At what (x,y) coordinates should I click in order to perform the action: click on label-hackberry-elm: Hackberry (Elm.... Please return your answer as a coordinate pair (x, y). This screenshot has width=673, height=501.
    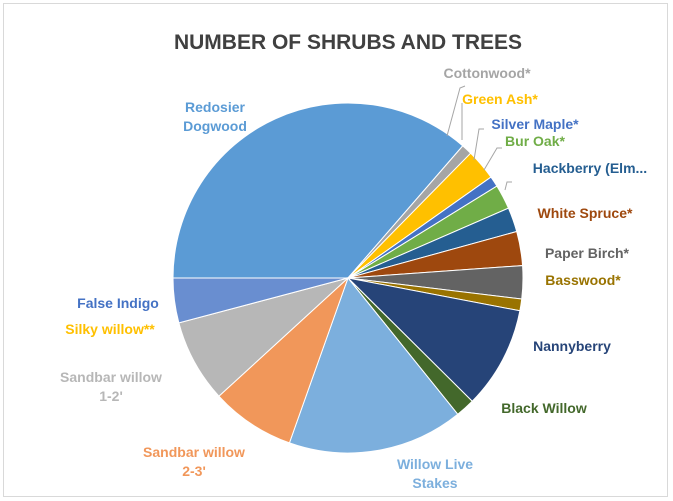
    Looking at the image, I should click on (590, 168).